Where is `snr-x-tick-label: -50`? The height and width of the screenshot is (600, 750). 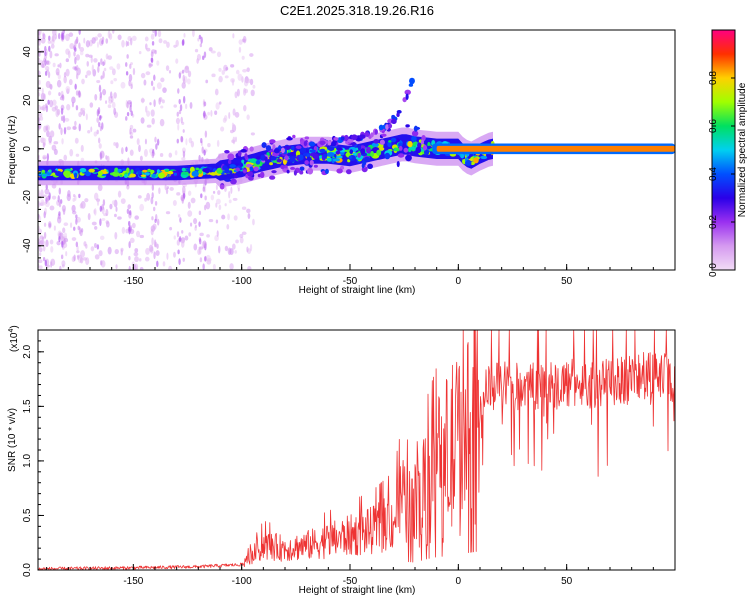
snr-x-tick-label: -50 is located at coordinates (350, 581).